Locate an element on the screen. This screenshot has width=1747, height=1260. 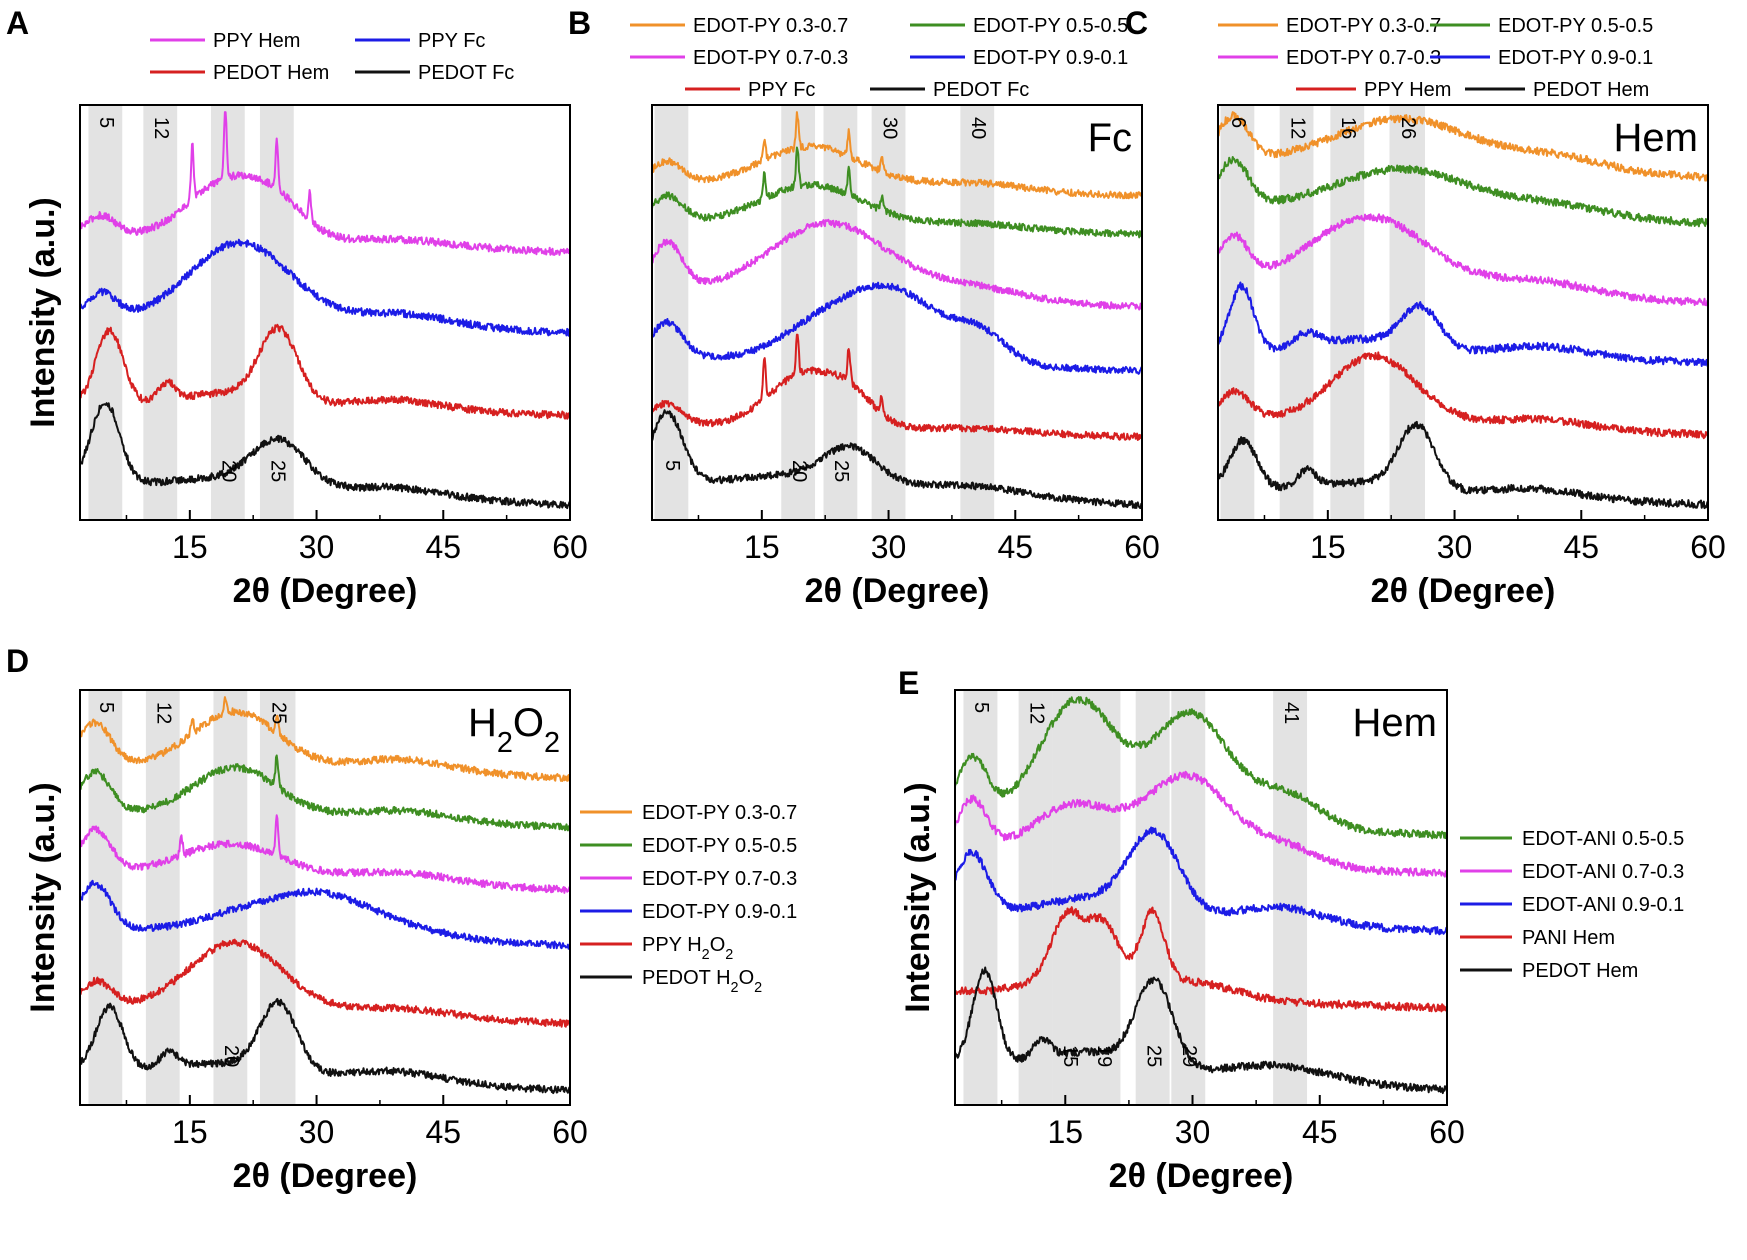
legend-item-edot-py-0-7-0-3: EDOT-PY 0.7-0.3 is located at coordinates (688, 879).